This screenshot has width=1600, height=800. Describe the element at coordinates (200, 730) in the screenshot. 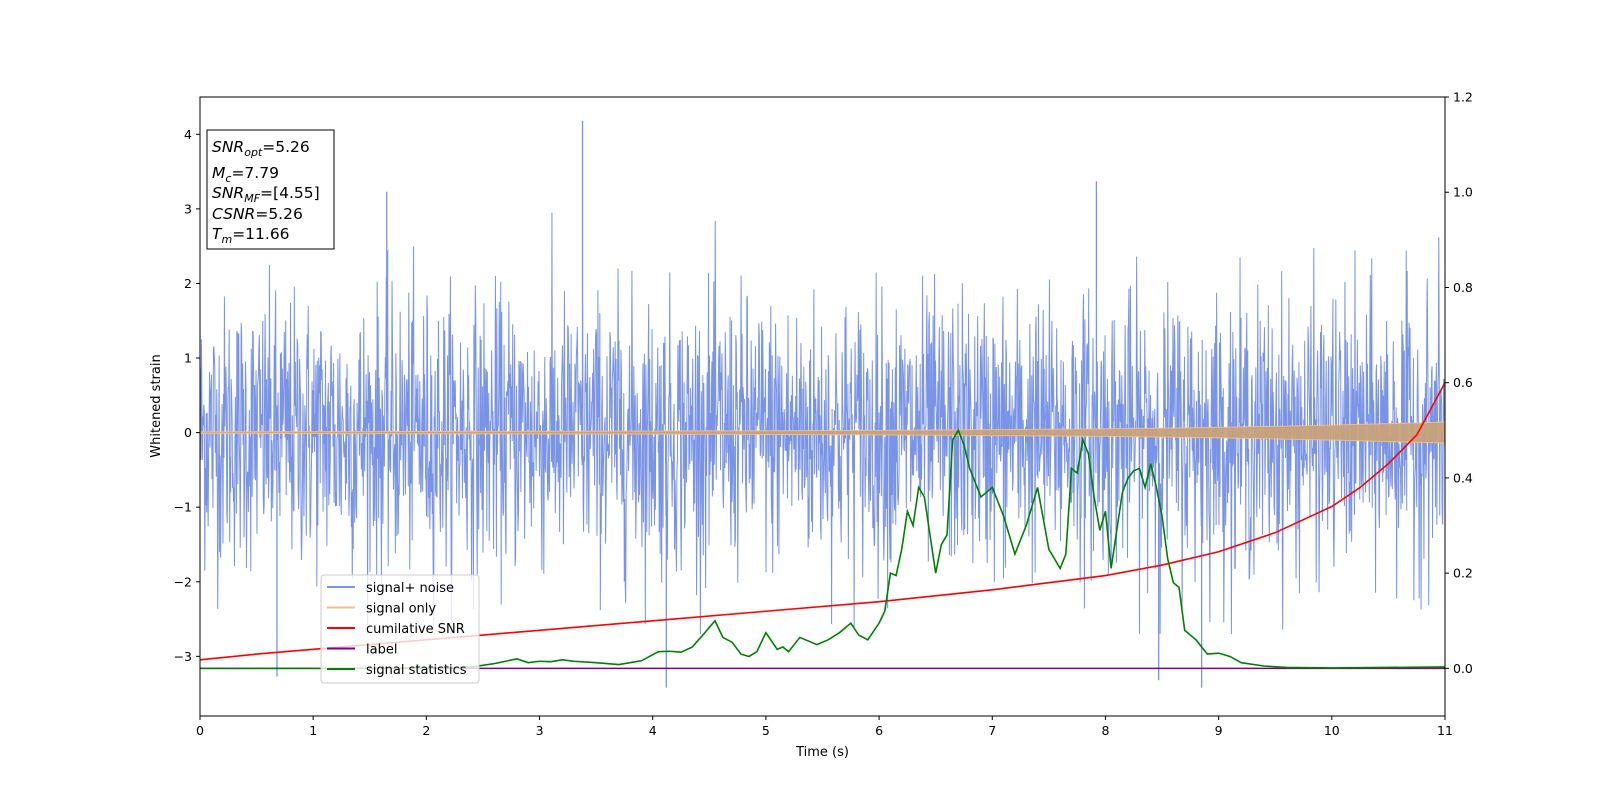

I see `x-tick-label: 0` at that location.